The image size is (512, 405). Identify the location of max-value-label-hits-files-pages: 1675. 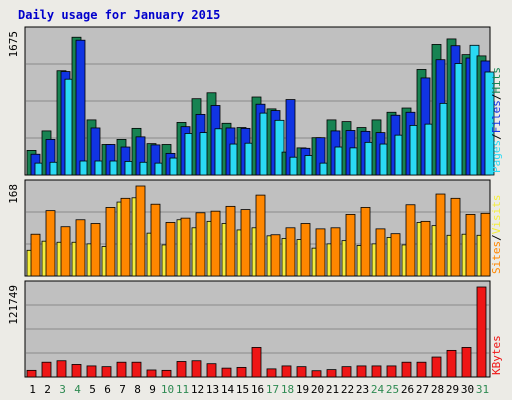
(13, 44).